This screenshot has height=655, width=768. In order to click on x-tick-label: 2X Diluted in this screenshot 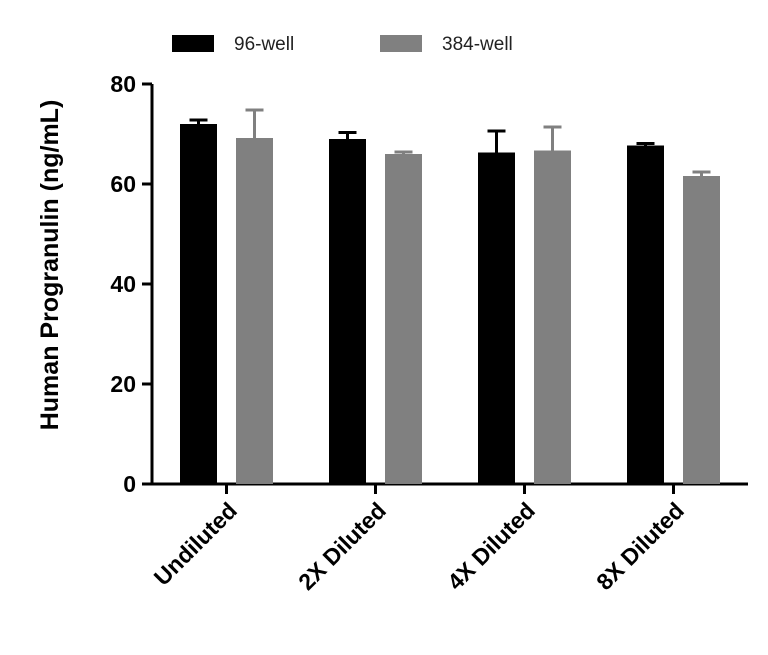, I will do `click(342, 546)`.